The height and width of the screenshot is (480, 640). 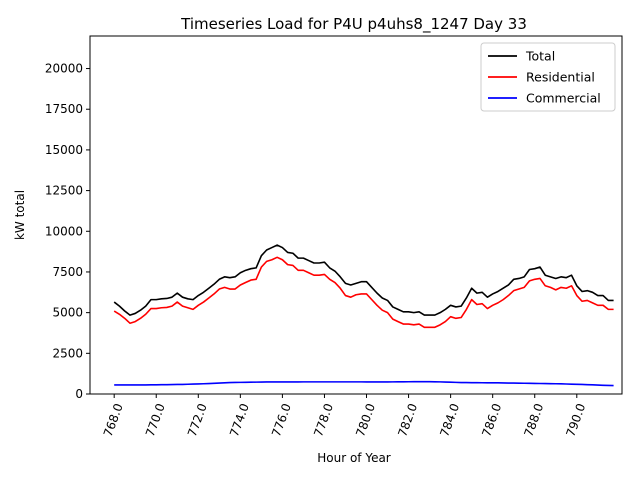 I want to click on y-tick-label: 7500, so click(x=67, y=272).